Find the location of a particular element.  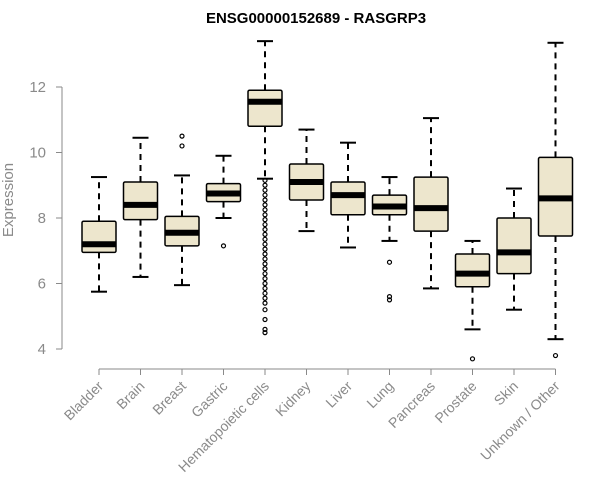

x-tick-label: Liver is located at coordinates (338, 394).